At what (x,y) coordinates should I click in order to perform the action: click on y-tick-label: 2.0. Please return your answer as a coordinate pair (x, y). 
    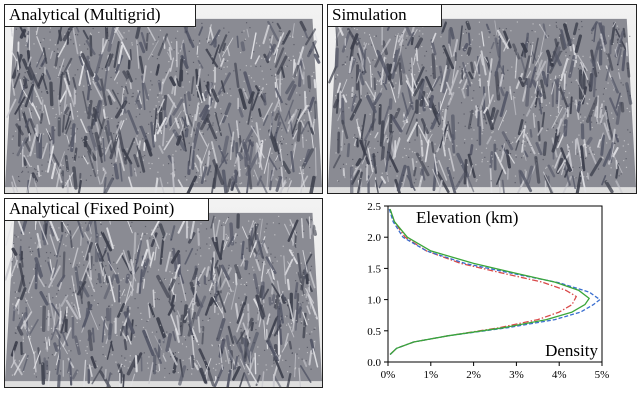
    Looking at the image, I should click on (374, 238).